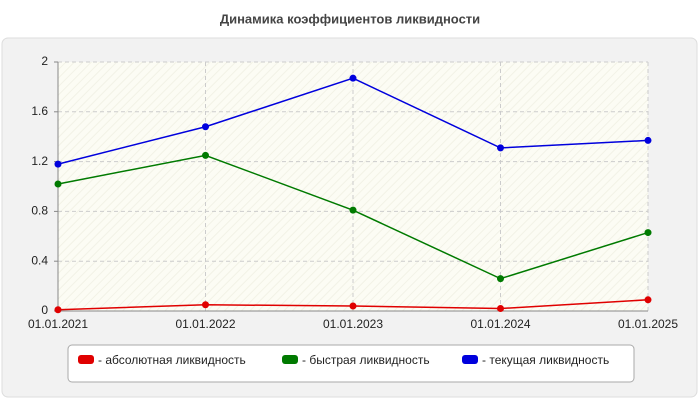 This screenshot has height=400, width=700. What do you see at coordinates (648, 324) in the screenshot?
I see `x-tick-label: 01.01.2025` at bounding box center [648, 324].